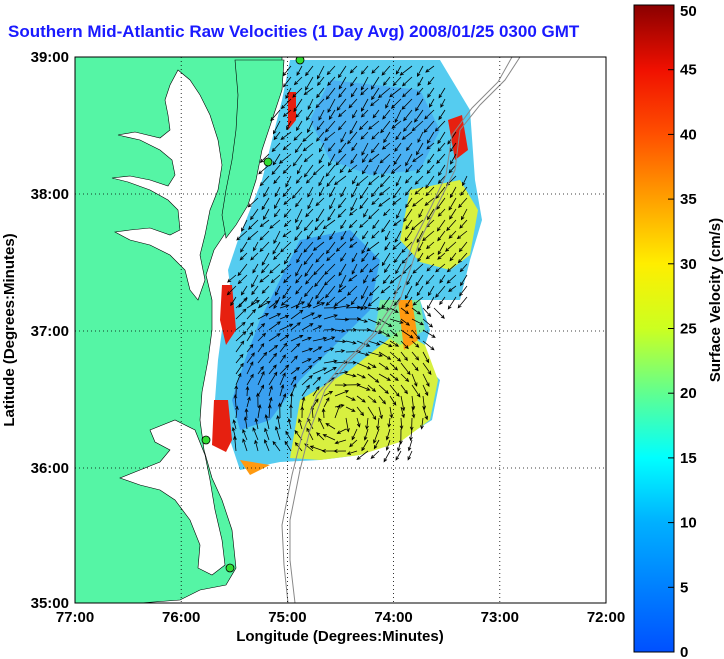 The image size is (724, 659). What do you see at coordinates (500, 617) in the screenshot?
I see `x-tick-label: 73:00` at bounding box center [500, 617].